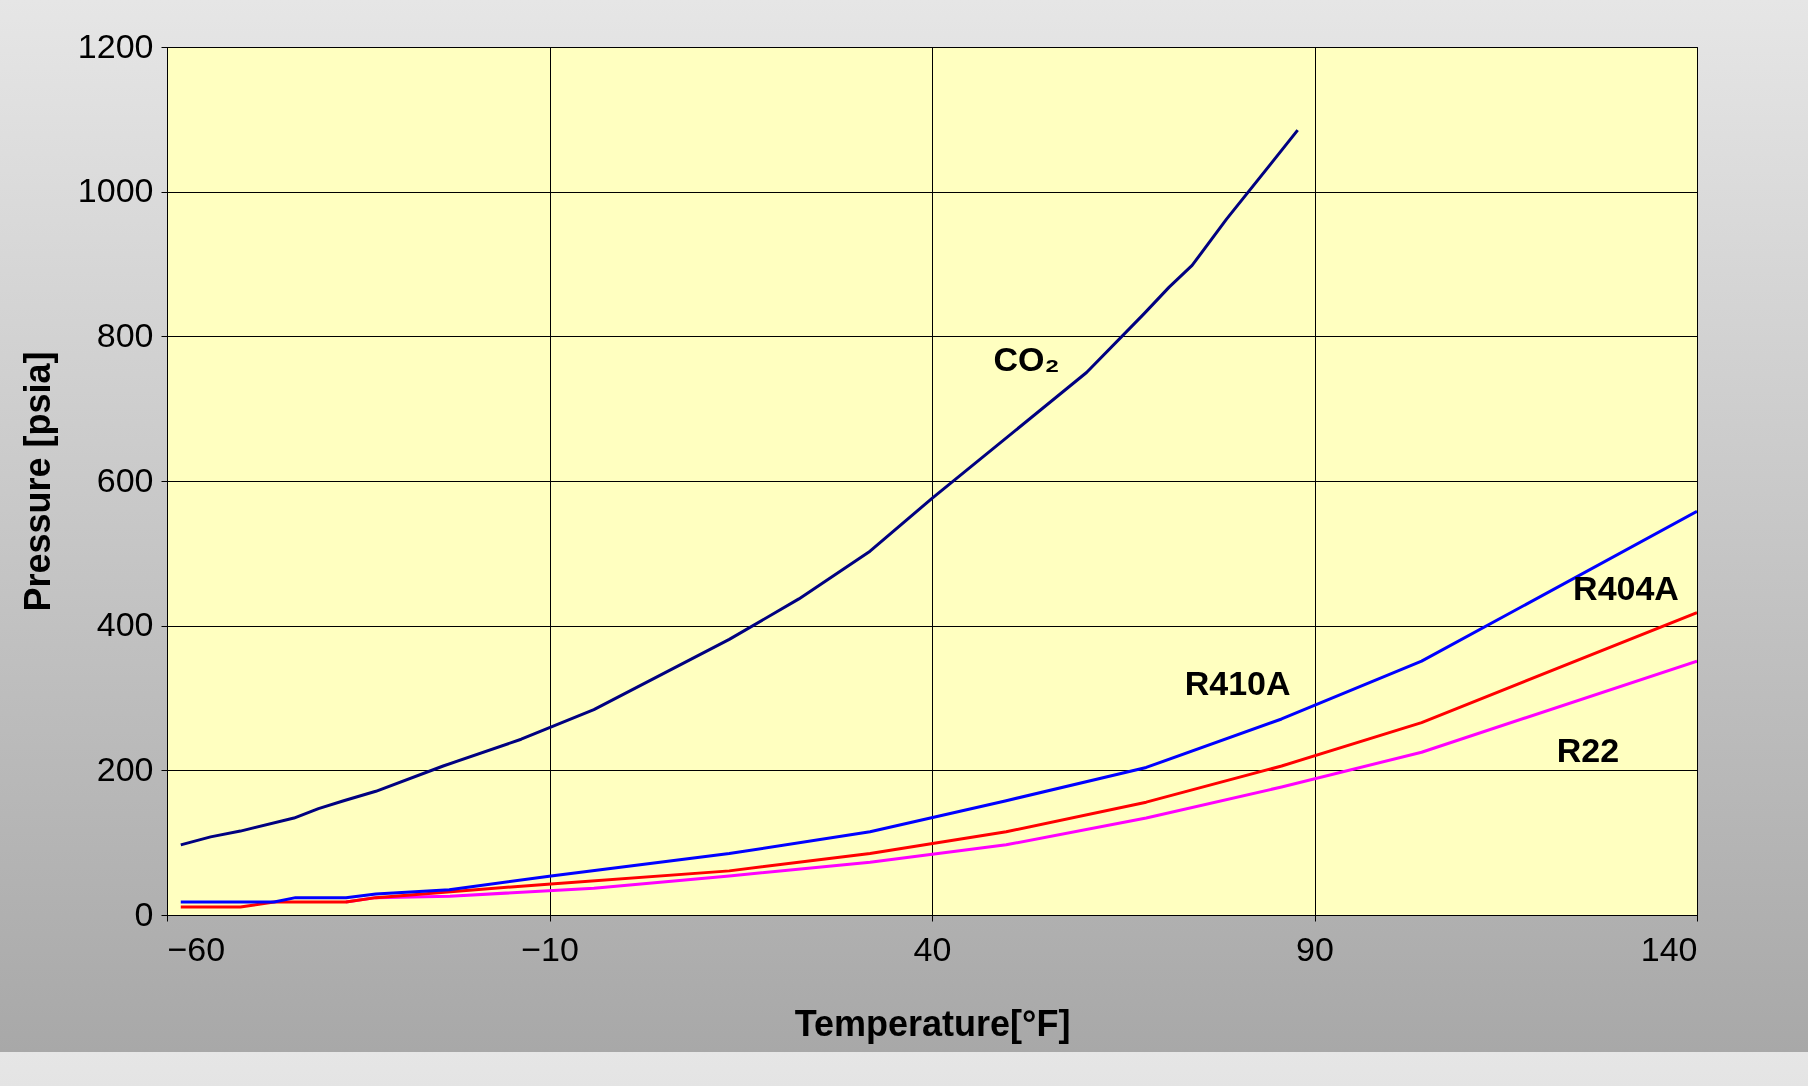  I want to click on y-axis-title: Pressure [psia], so click(37, 481).